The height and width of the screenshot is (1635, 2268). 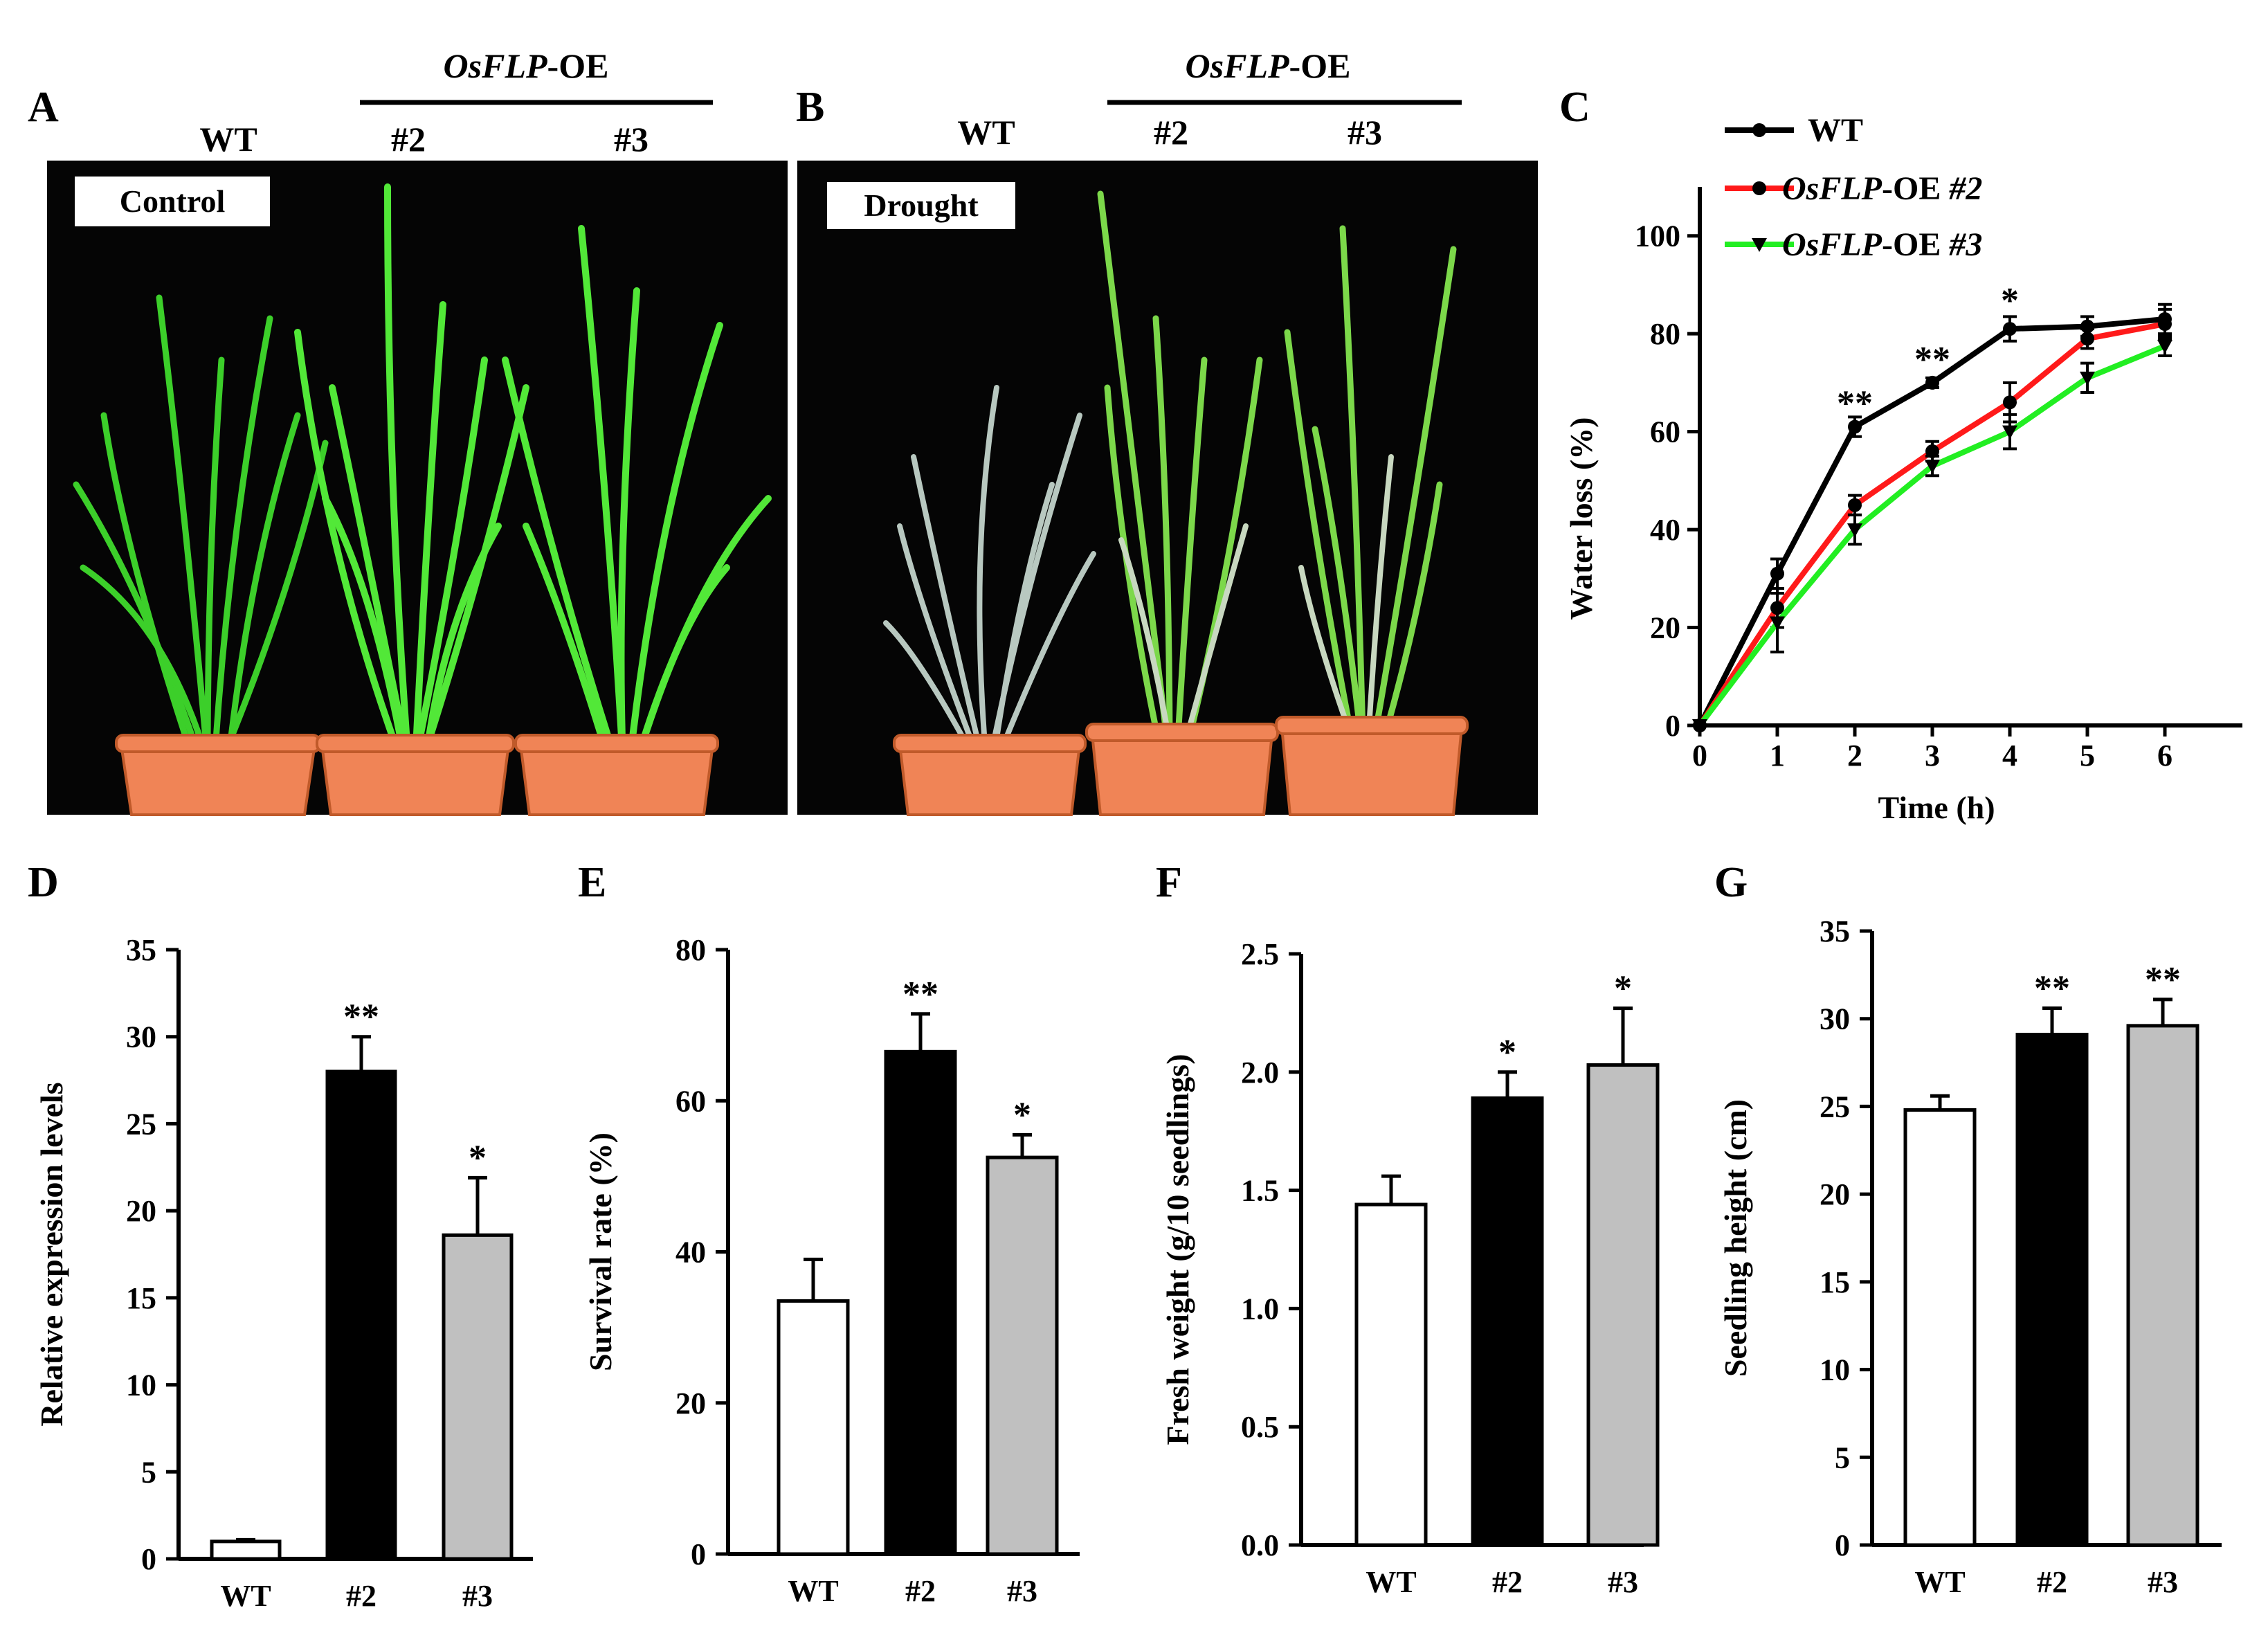 What do you see at coordinates (1181, 766) in the screenshot?
I see `panel-b-pots` at bounding box center [1181, 766].